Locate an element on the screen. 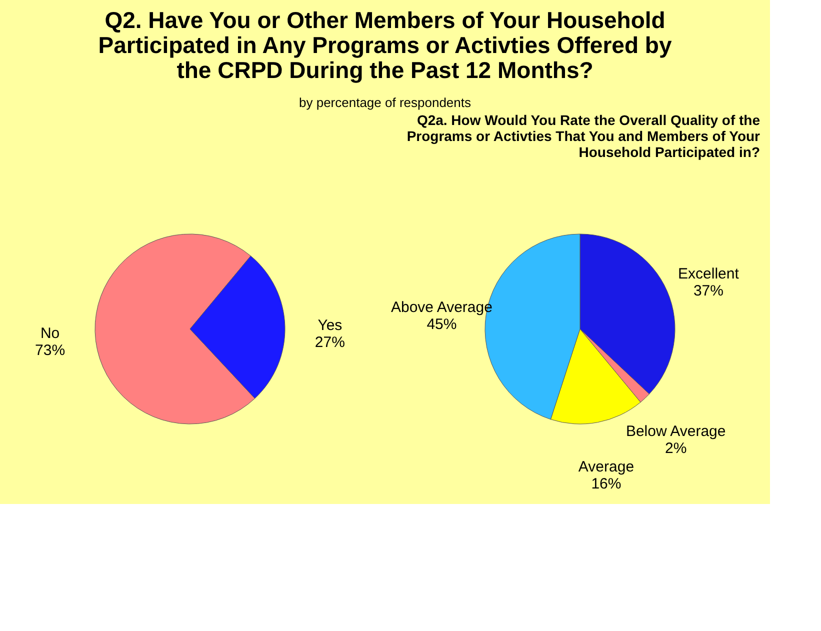 Image resolution: width=821 pixels, height=631 pixels. slice-label: Yes is located at coordinates (330, 325).